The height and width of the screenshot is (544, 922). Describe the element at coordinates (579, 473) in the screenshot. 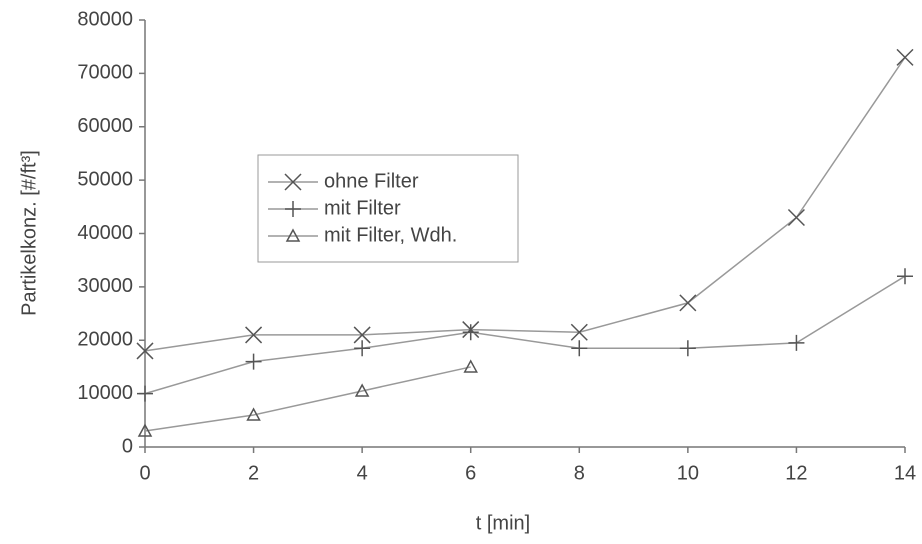

I see `x-tick-label: 8` at that location.